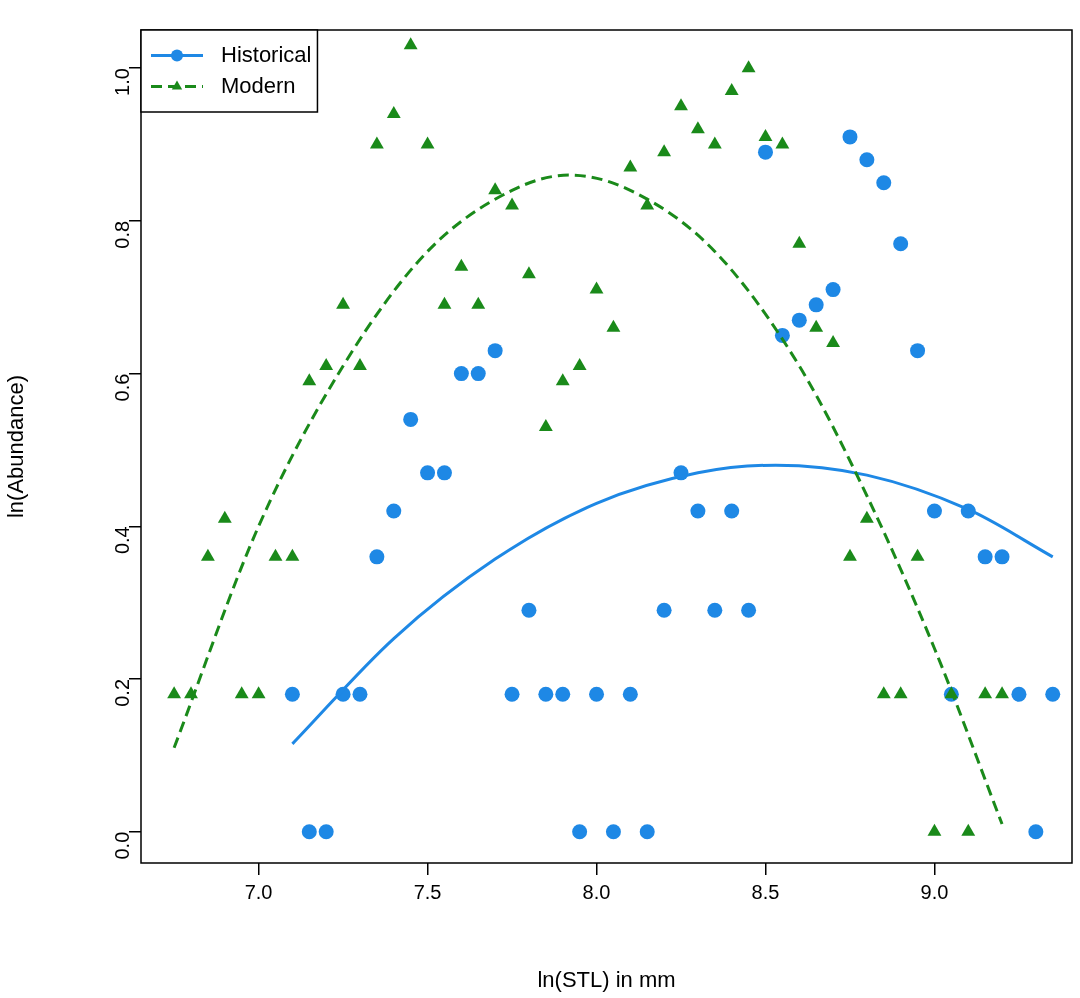 The height and width of the screenshot is (998, 1080). What do you see at coordinates (121, 692) in the screenshot?
I see `y-tick-label: 0.2` at bounding box center [121, 692].